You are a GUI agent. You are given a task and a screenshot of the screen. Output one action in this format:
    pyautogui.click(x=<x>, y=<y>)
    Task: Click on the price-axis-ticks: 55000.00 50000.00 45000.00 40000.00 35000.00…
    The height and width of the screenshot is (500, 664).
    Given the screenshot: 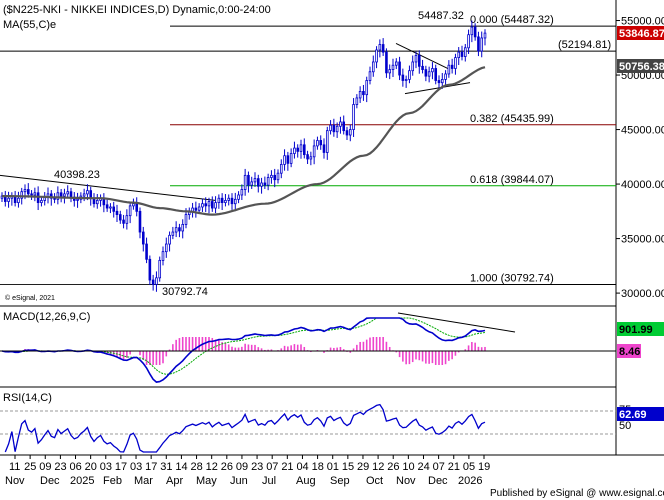 What is the action you would take?
    pyautogui.click(x=640, y=158)
    